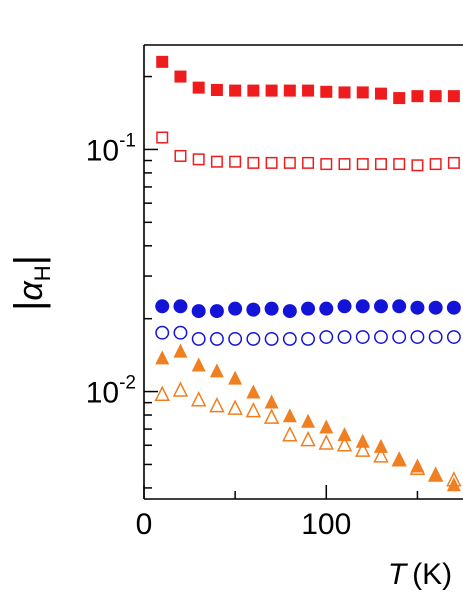 Image resolution: width=463 pixels, height=599 pixels. What do you see at coordinates (111, 148) in the screenshot?
I see `y-tick-label: 10-1` at bounding box center [111, 148].